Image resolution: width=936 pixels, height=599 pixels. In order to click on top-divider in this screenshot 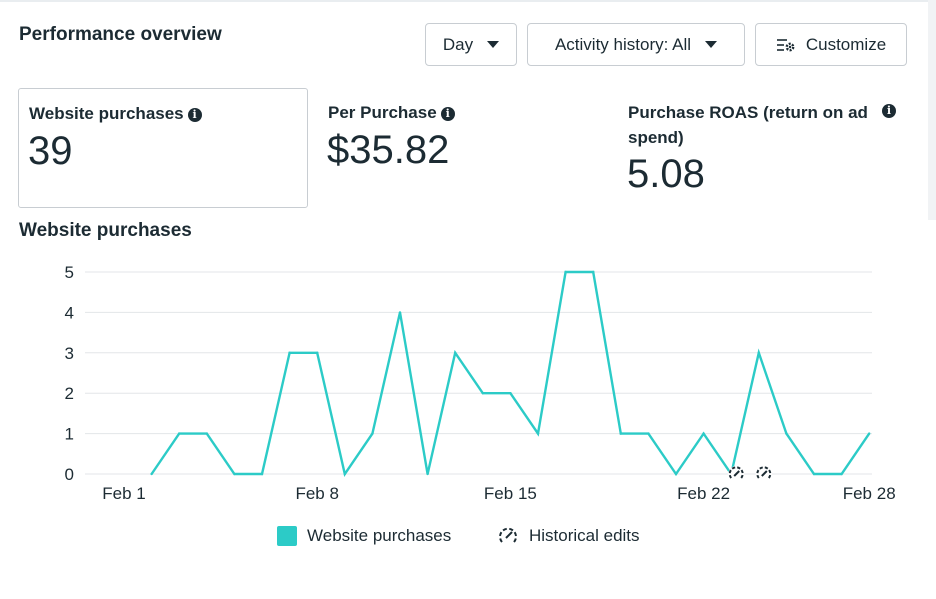, I will do `click(468, 1)`.